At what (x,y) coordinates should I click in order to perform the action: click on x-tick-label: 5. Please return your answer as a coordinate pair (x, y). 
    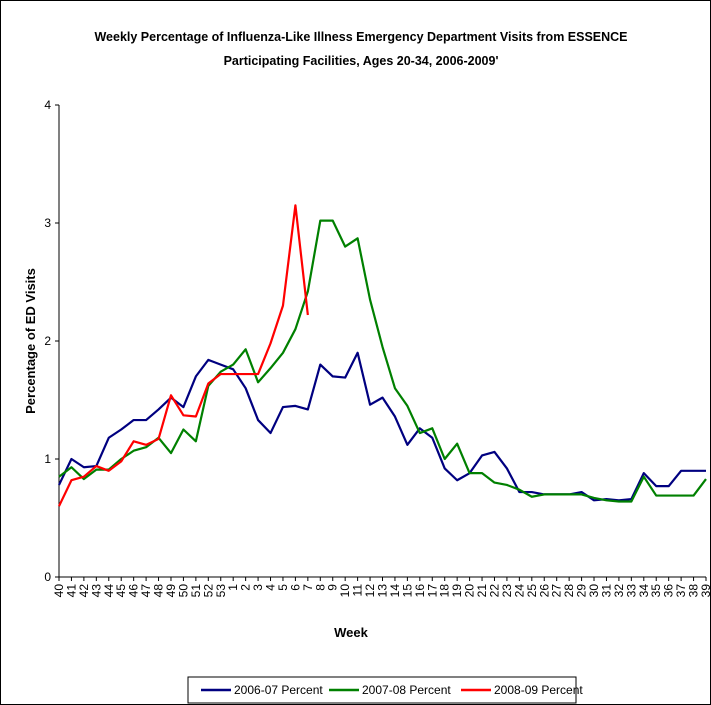
    Looking at the image, I should click on (283, 587).